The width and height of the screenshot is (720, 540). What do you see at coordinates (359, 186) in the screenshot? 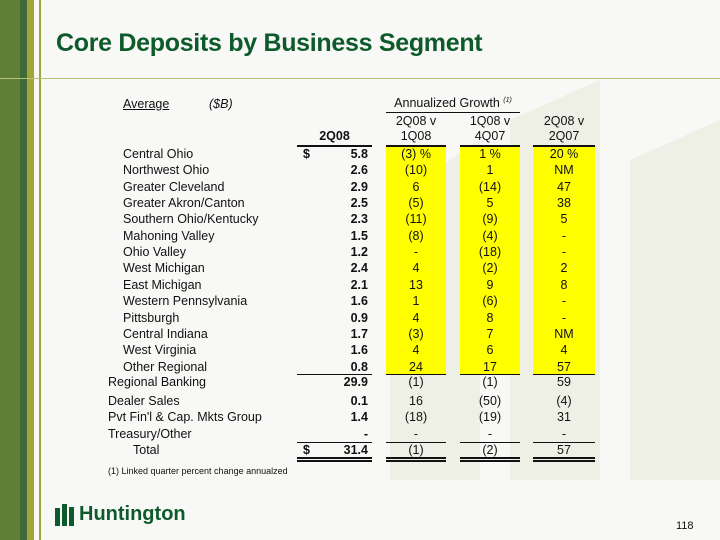
I see `value-2q08: 2.9` at bounding box center [359, 186].